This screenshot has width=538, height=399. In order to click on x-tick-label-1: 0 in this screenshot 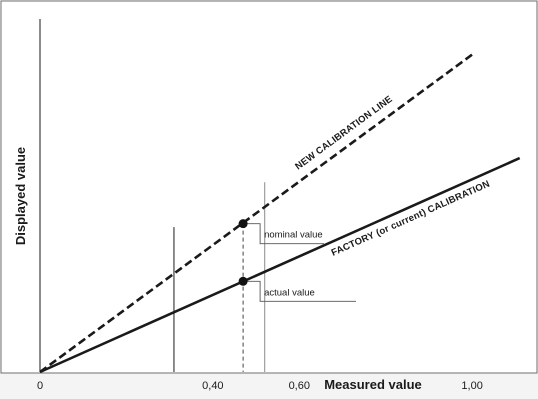, I will do `click(40, 386)`.